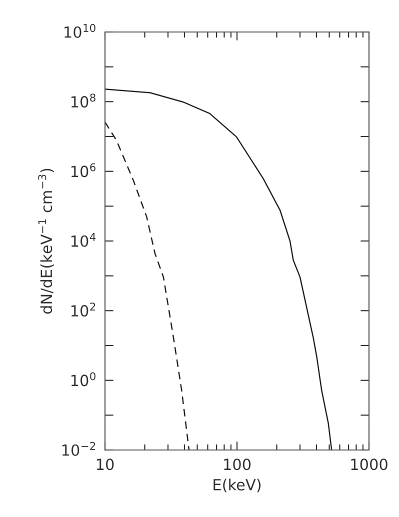  What do you see at coordinates (369, 464) in the screenshot?
I see `x-tick-label: 1000` at bounding box center [369, 464].